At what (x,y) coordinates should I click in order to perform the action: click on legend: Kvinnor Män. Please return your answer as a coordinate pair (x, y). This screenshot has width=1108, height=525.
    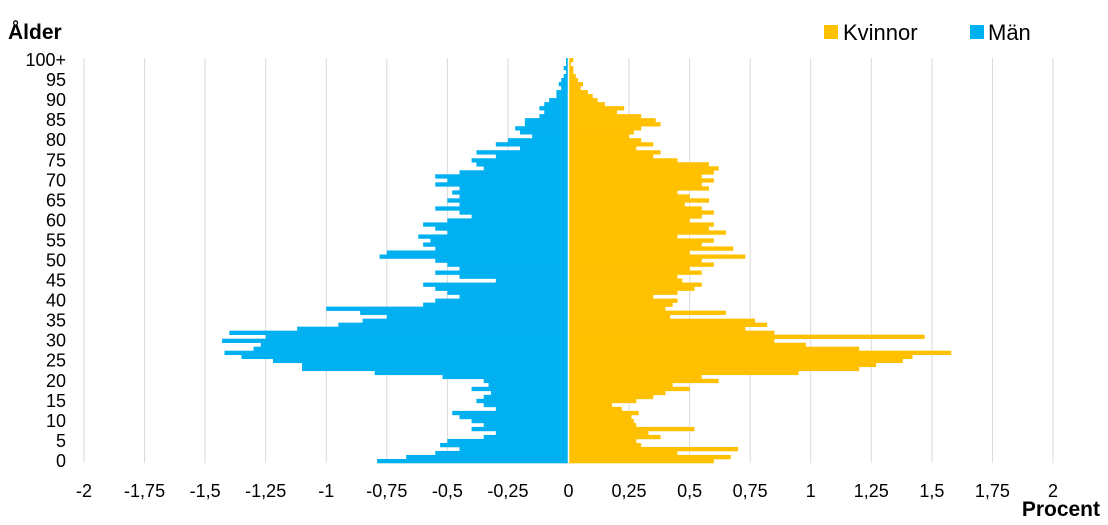
    Looking at the image, I should click on (927, 32).